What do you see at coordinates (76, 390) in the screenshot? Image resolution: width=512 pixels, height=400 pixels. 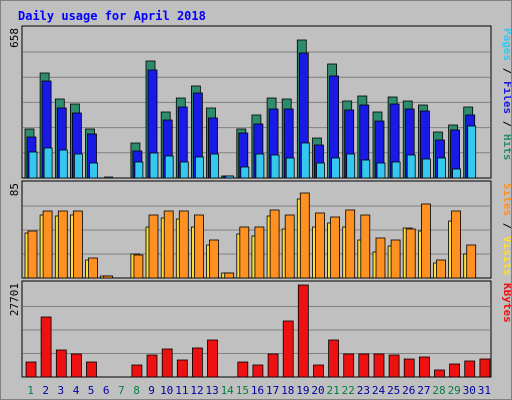 I see `day-label-4: 4` at bounding box center [76, 390].